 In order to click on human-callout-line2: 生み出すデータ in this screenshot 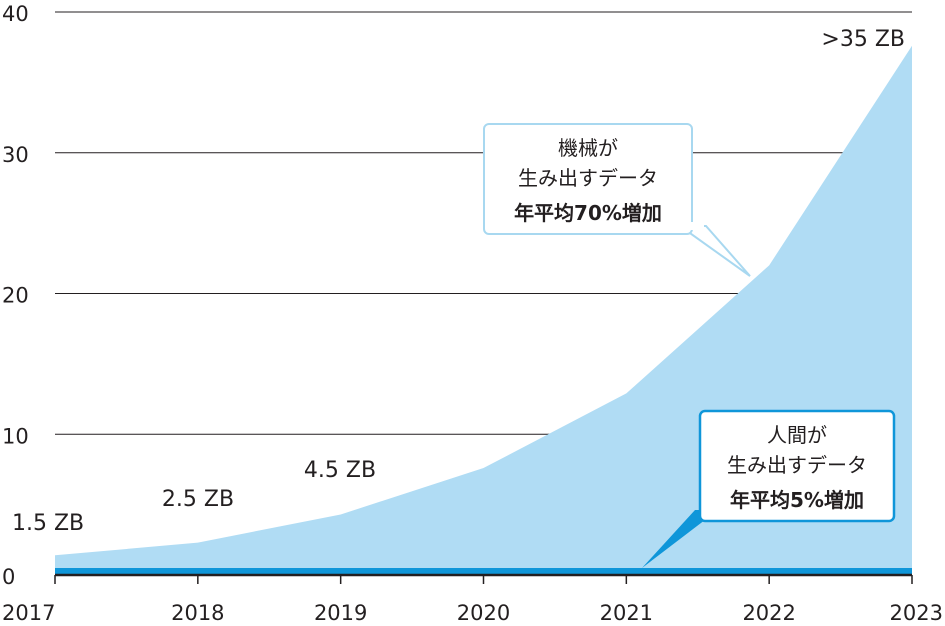, I will do `click(797, 465)`.